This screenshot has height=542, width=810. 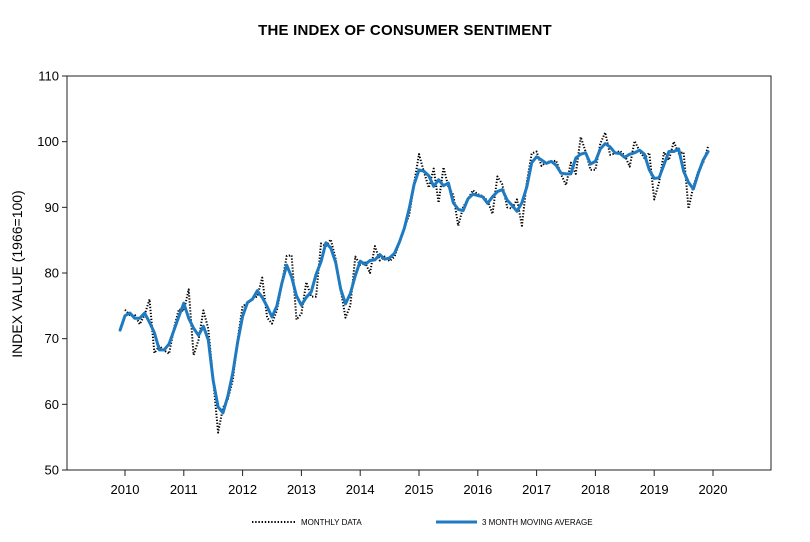 I want to click on legend-label-monthly: MONTHLY DATA, so click(x=331, y=522).